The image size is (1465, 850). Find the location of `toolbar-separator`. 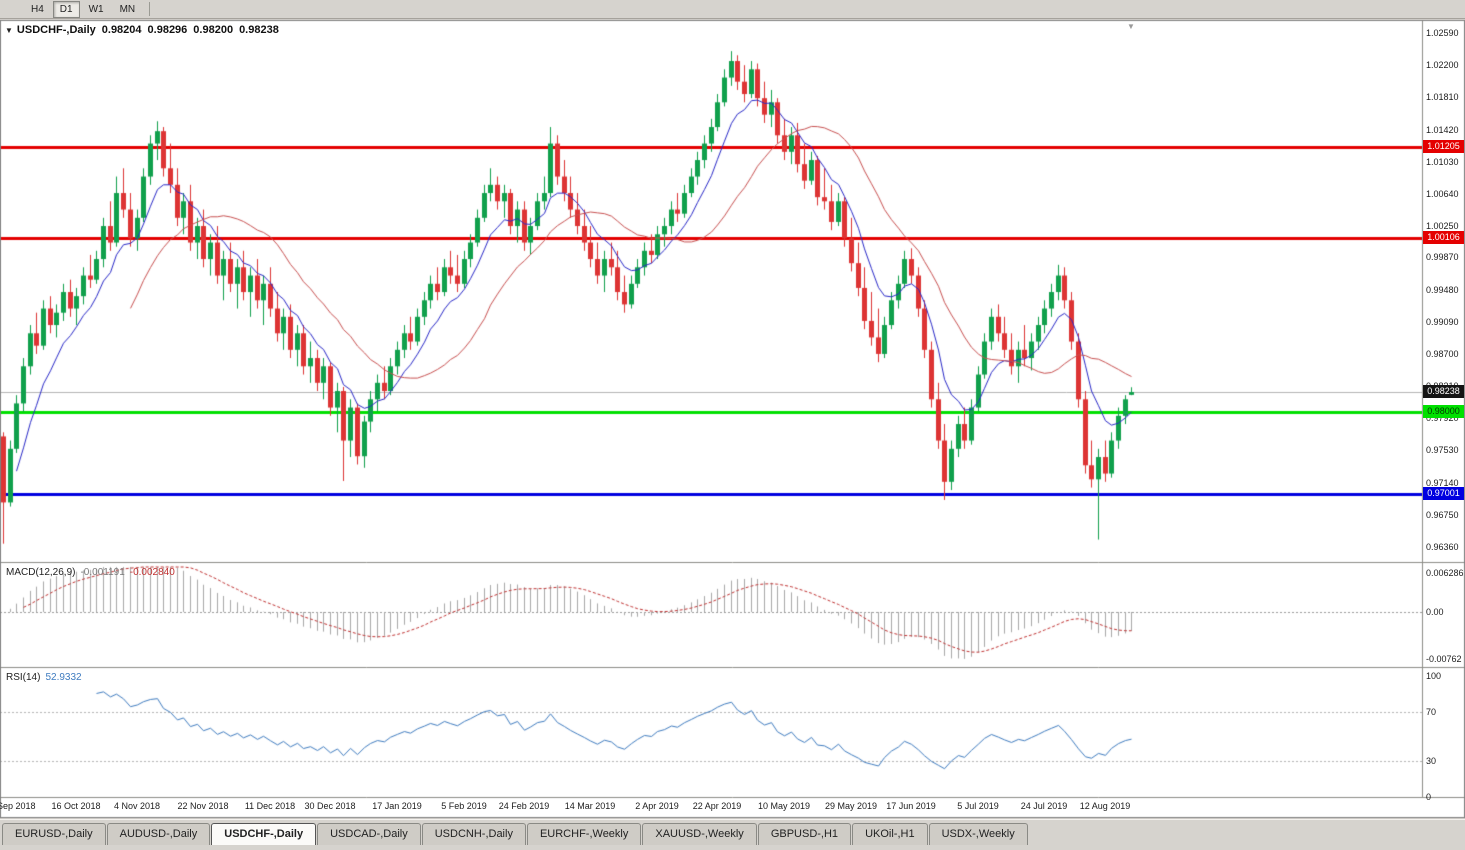

toolbar-separator is located at coordinates (150, 9).